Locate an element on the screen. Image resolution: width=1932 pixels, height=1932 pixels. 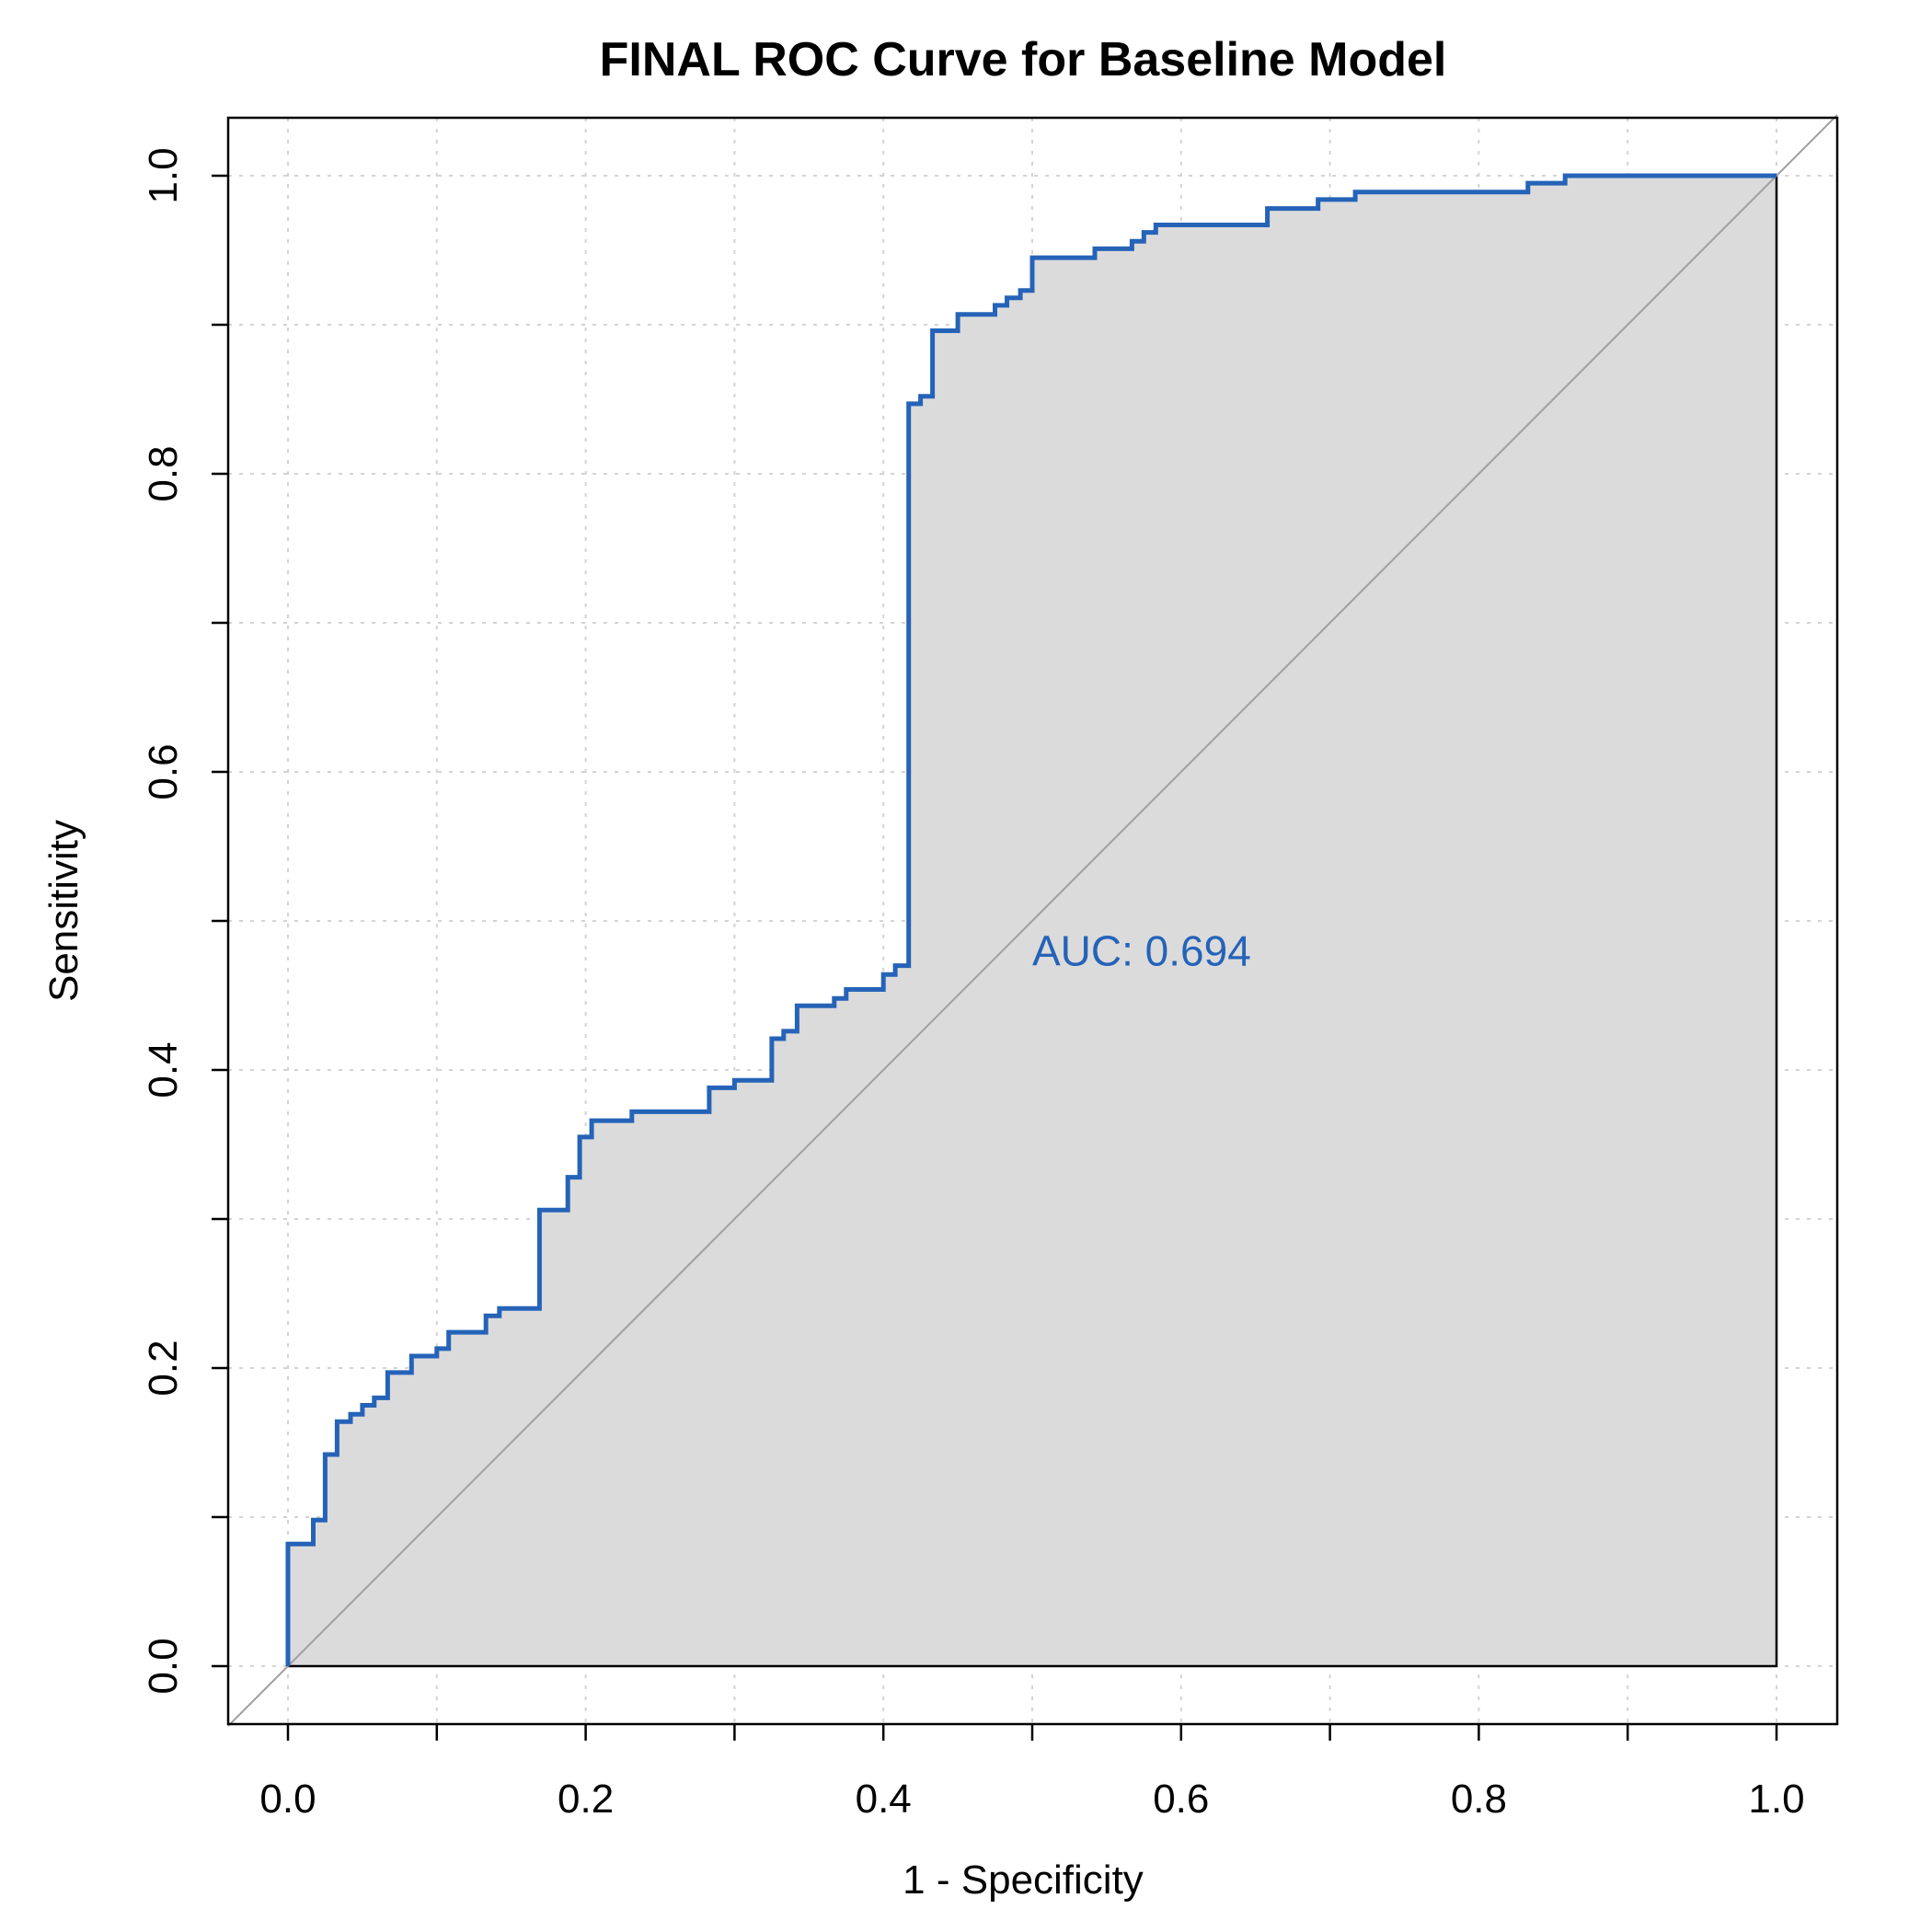
y-tick-label: 1.0 is located at coordinates (163, 175).